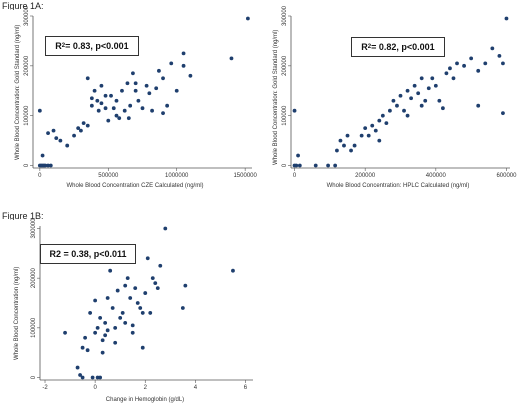 The height and width of the screenshot is (413, 520). I want to click on x-tick-label: 2, so click(146, 388).